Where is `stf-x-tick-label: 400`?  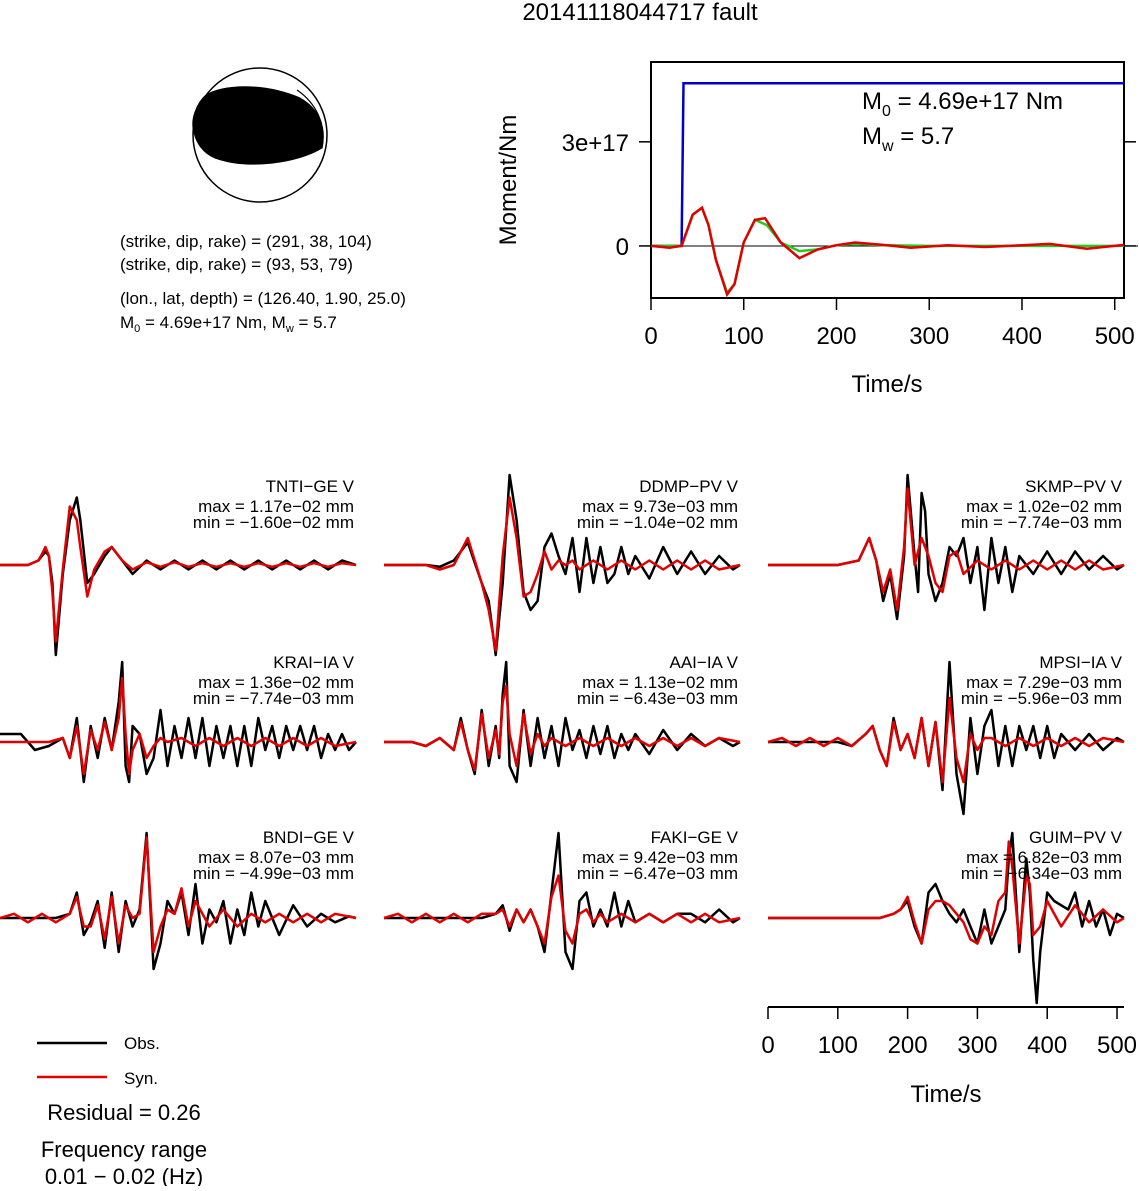
stf-x-tick-label: 400 is located at coordinates (1022, 336).